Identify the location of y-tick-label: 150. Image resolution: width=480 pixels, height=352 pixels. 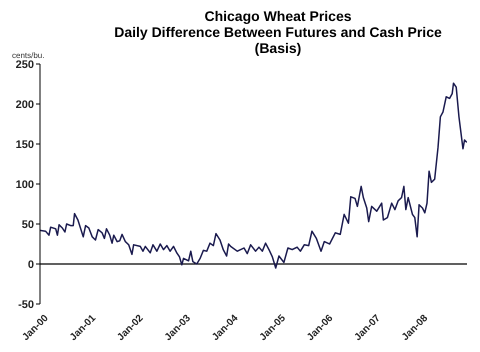
(25, 144).